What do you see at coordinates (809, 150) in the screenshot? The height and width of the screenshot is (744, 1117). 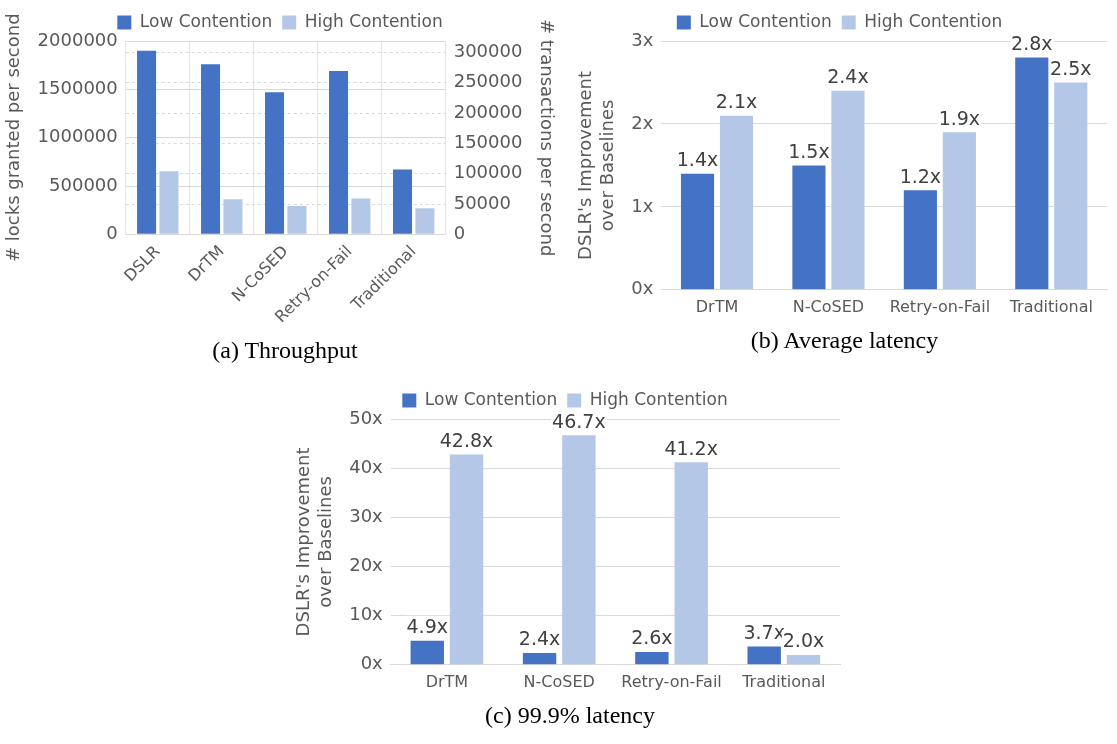 I see `data-label: 1.5x` at bounding box center [809, 150].